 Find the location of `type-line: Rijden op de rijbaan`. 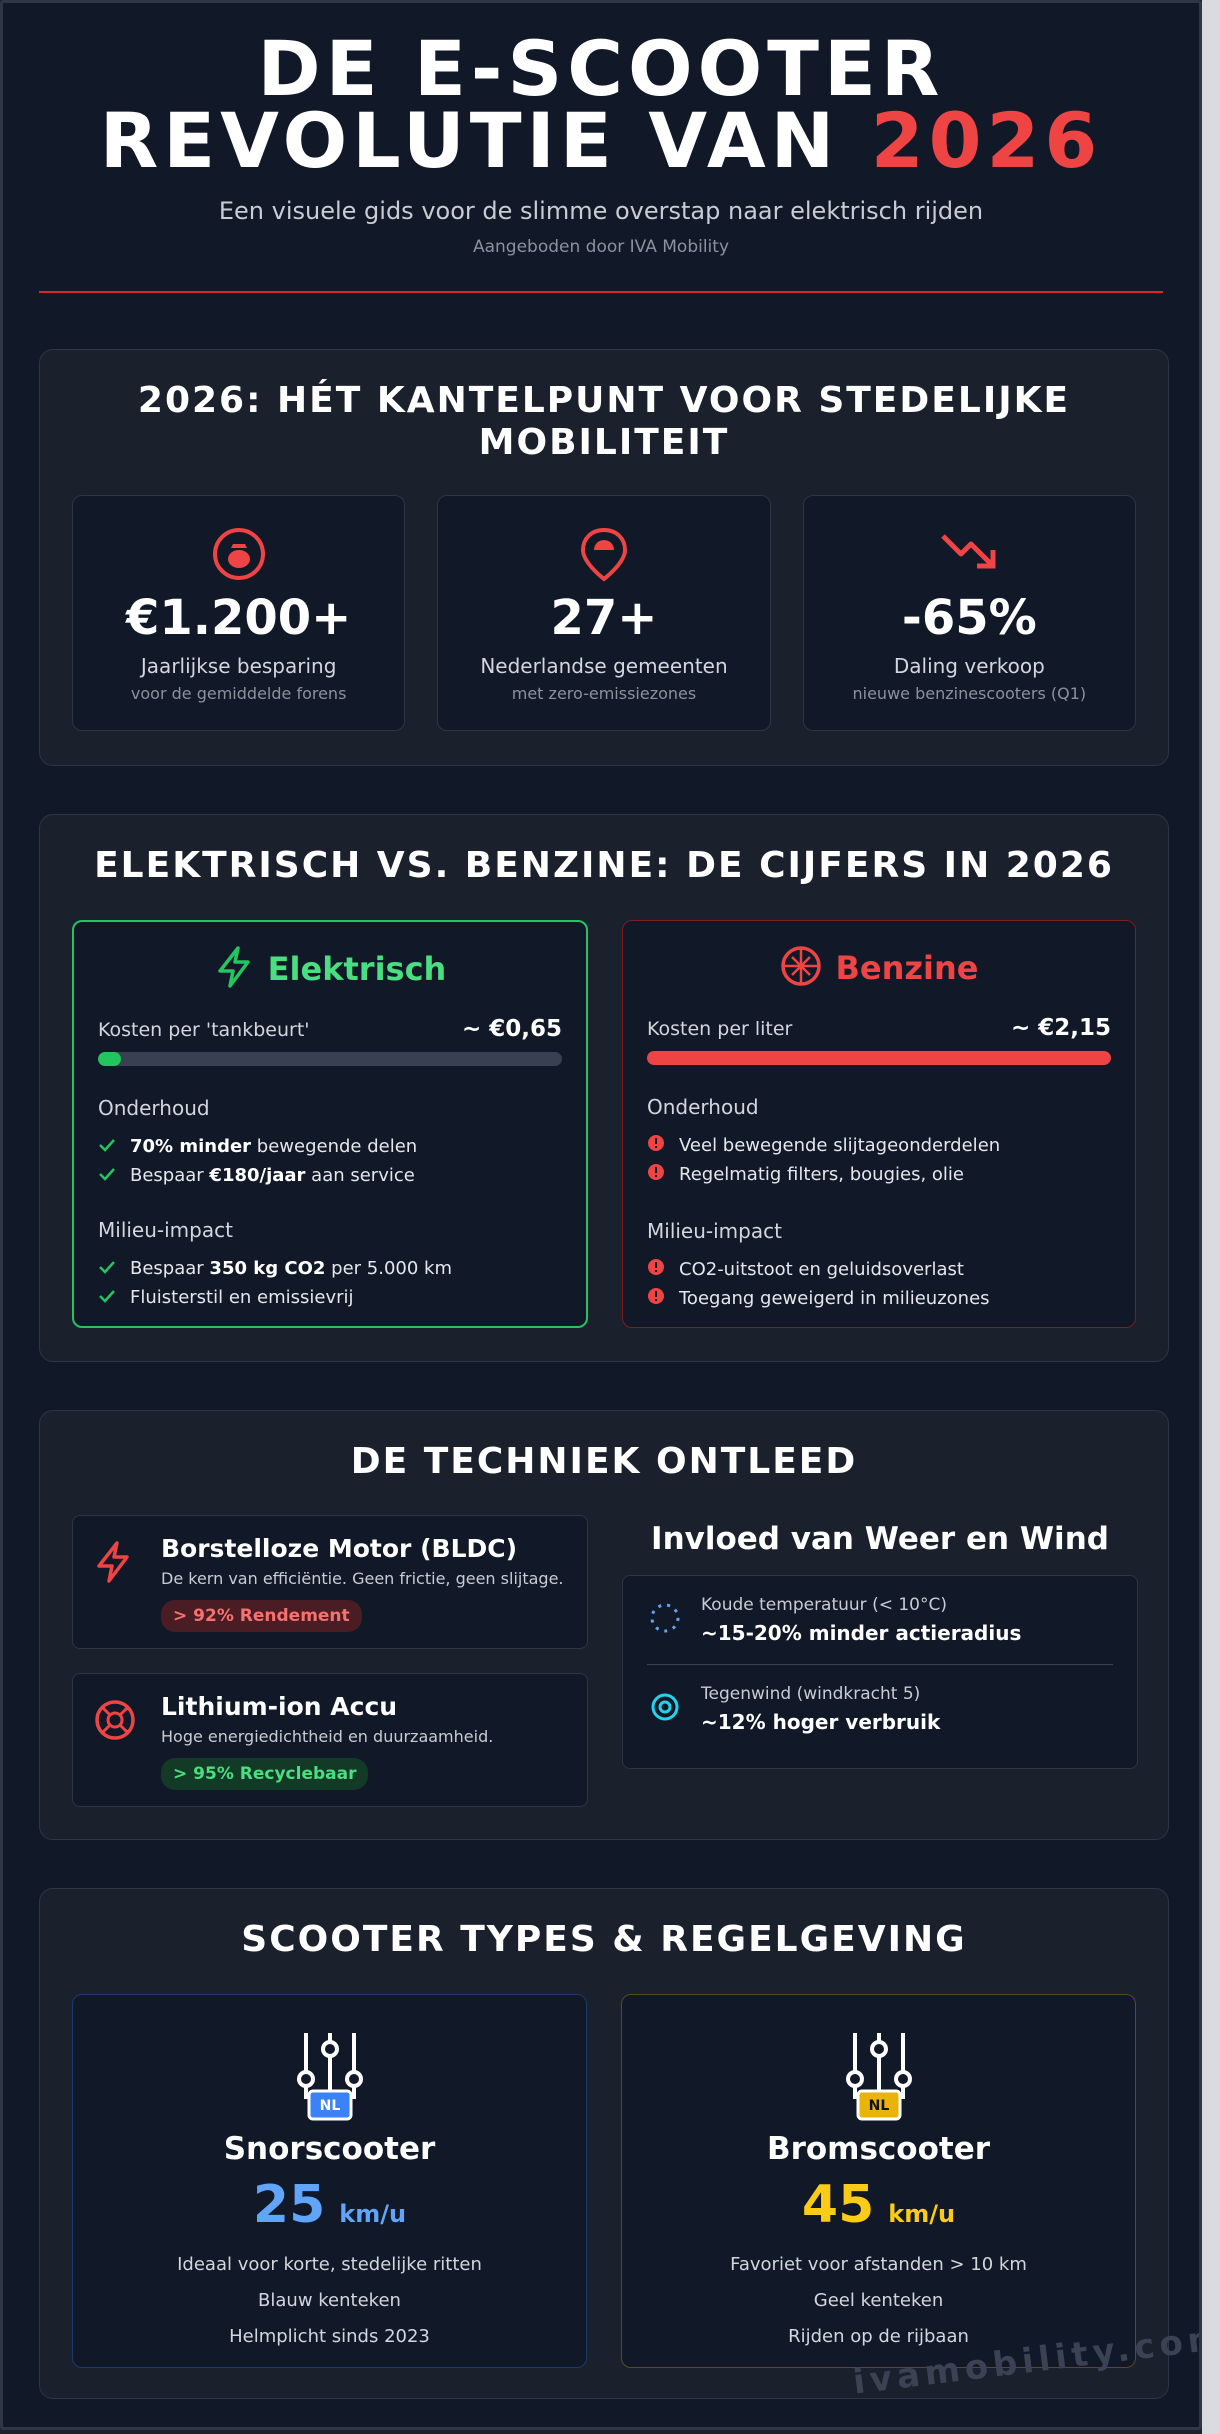

type-line: Rijden op de rijbaan is located at coordinates (878, 2336).